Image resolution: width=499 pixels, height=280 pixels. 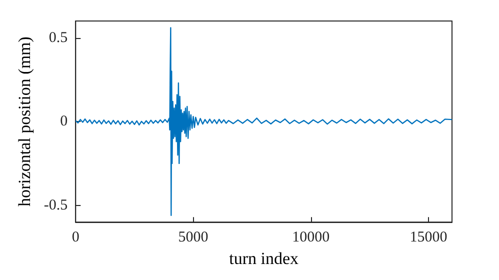 I want to click on x-tick-label: 10000, so click(x=311, y=238).